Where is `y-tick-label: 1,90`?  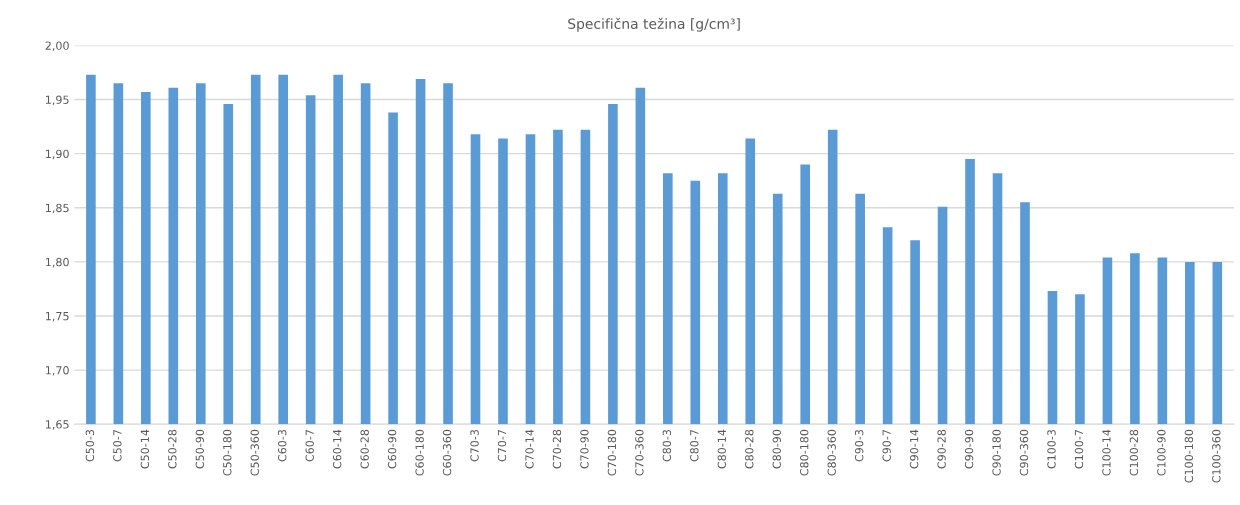
y-tick-label: 1,90 is located at coordinates (57, 154).